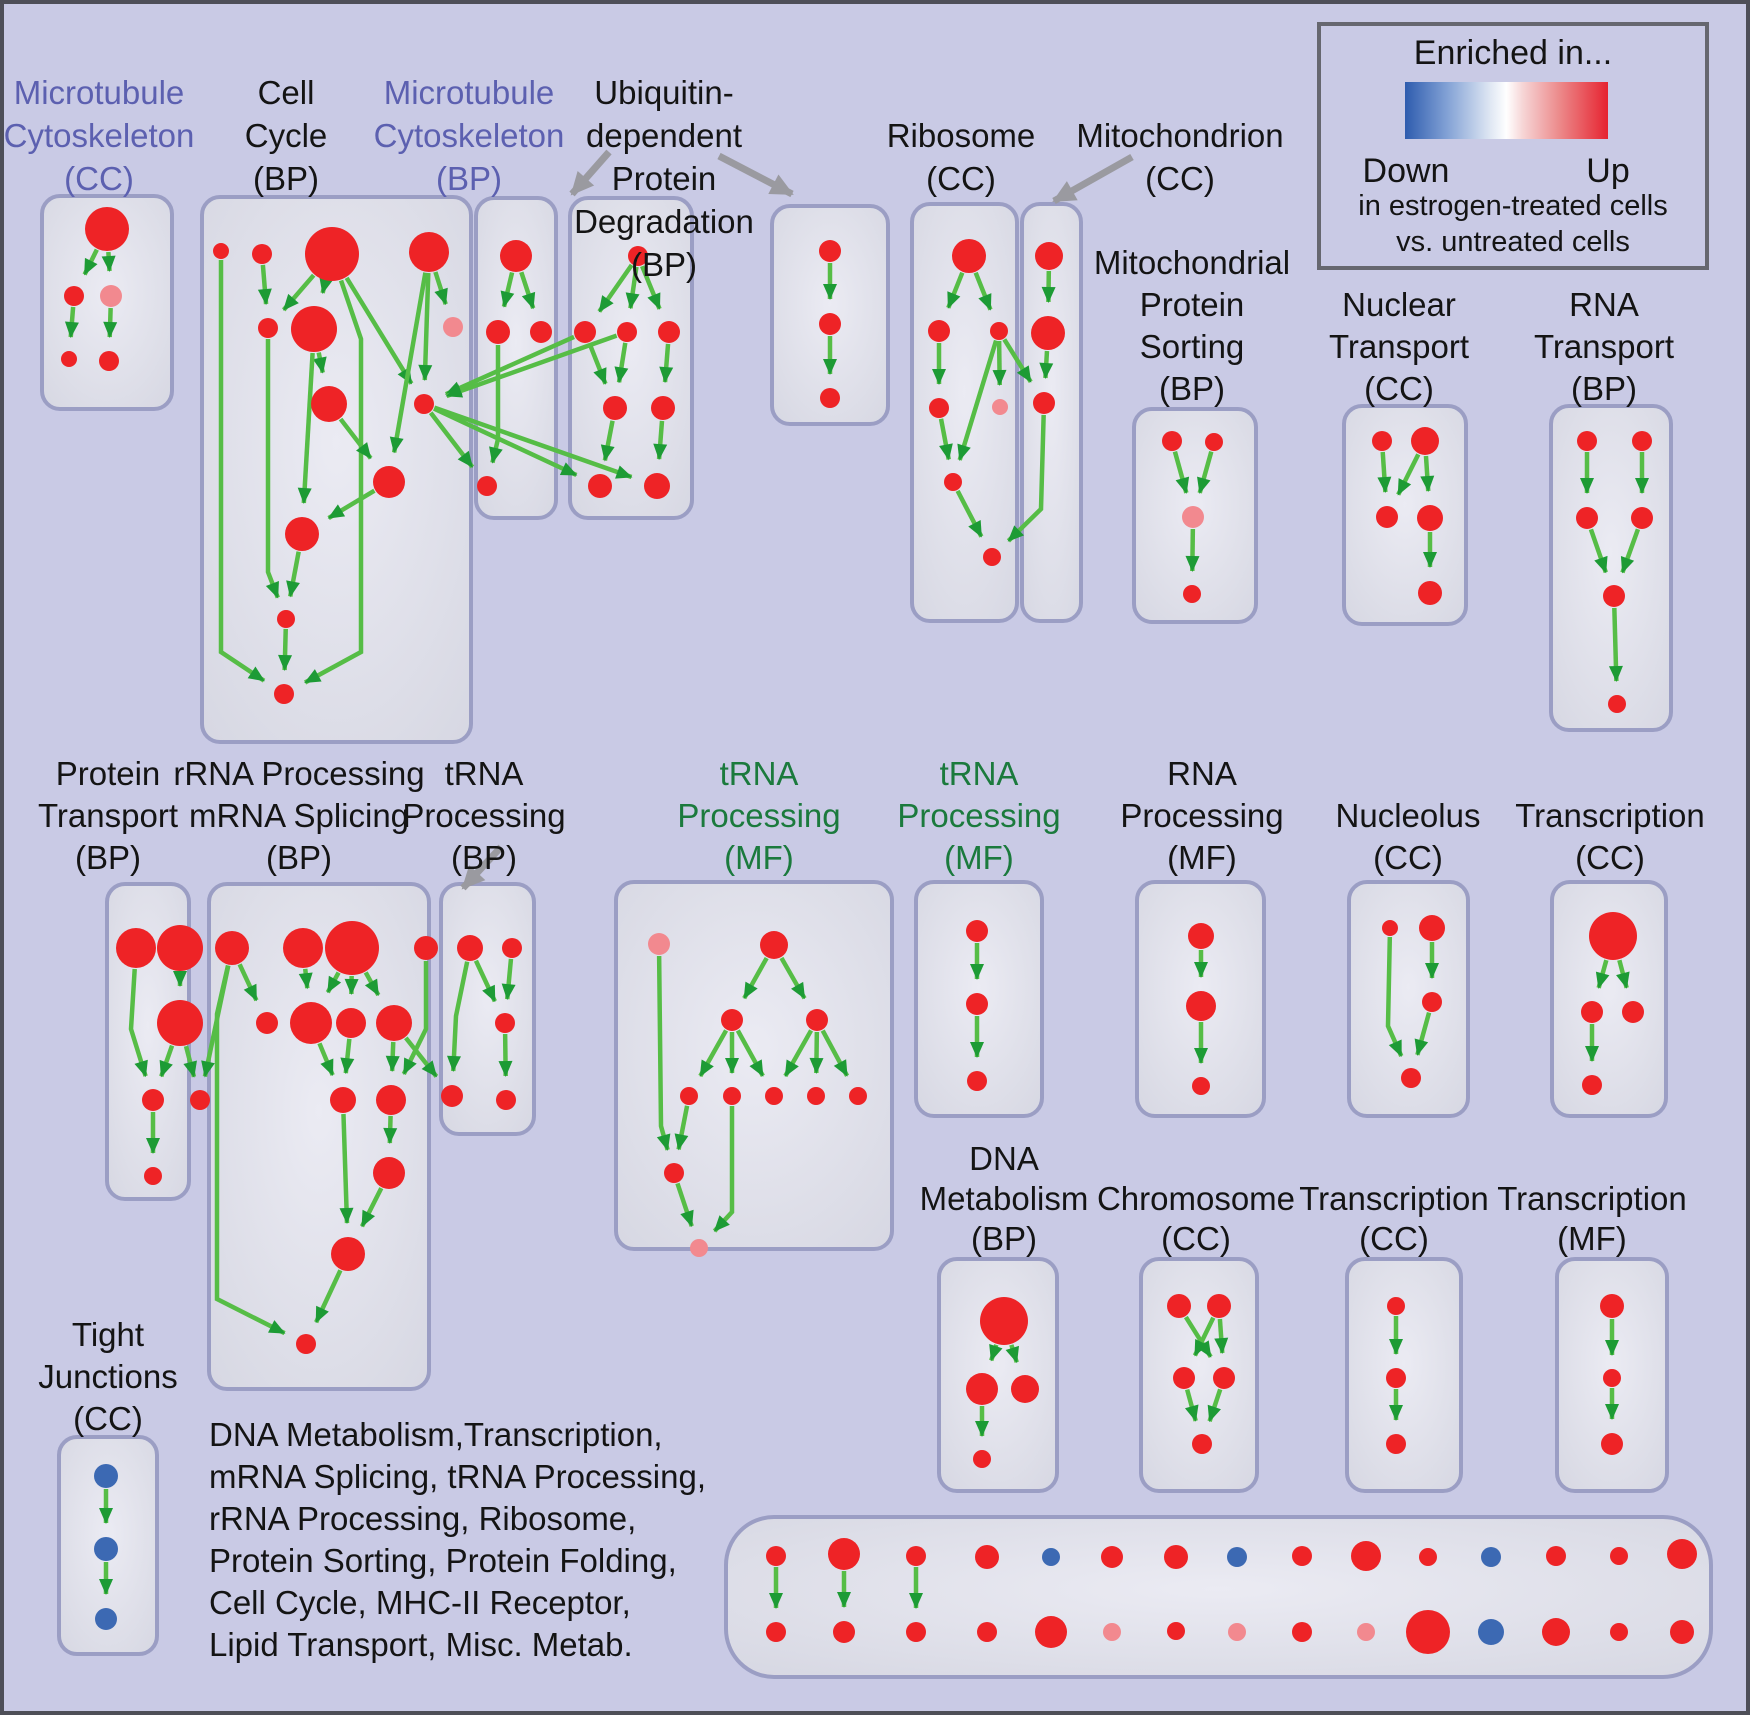 Image resolution: width=1750 pixels, height=1715 pixels. Describe the element at coordinates (1112, 1557) in the screenshot. I see `node-summary-t6` at that location.